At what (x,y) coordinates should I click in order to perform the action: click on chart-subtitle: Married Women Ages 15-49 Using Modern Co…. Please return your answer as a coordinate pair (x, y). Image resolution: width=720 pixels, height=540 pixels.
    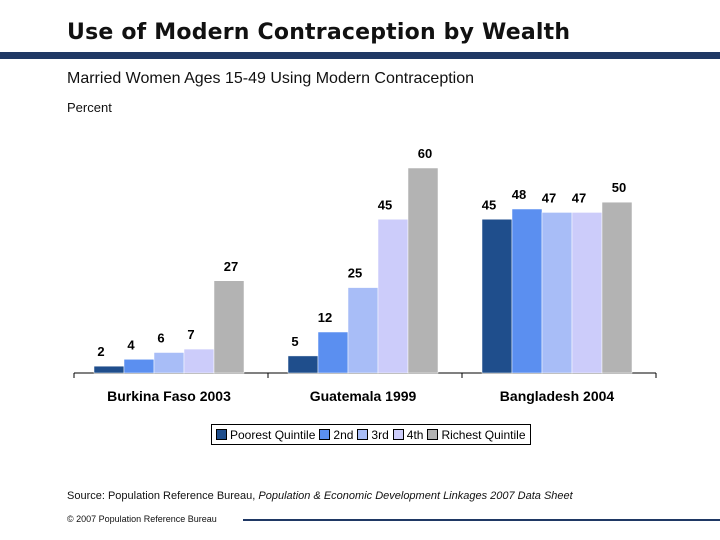
    Looking at the image, I should click on (271, 78).